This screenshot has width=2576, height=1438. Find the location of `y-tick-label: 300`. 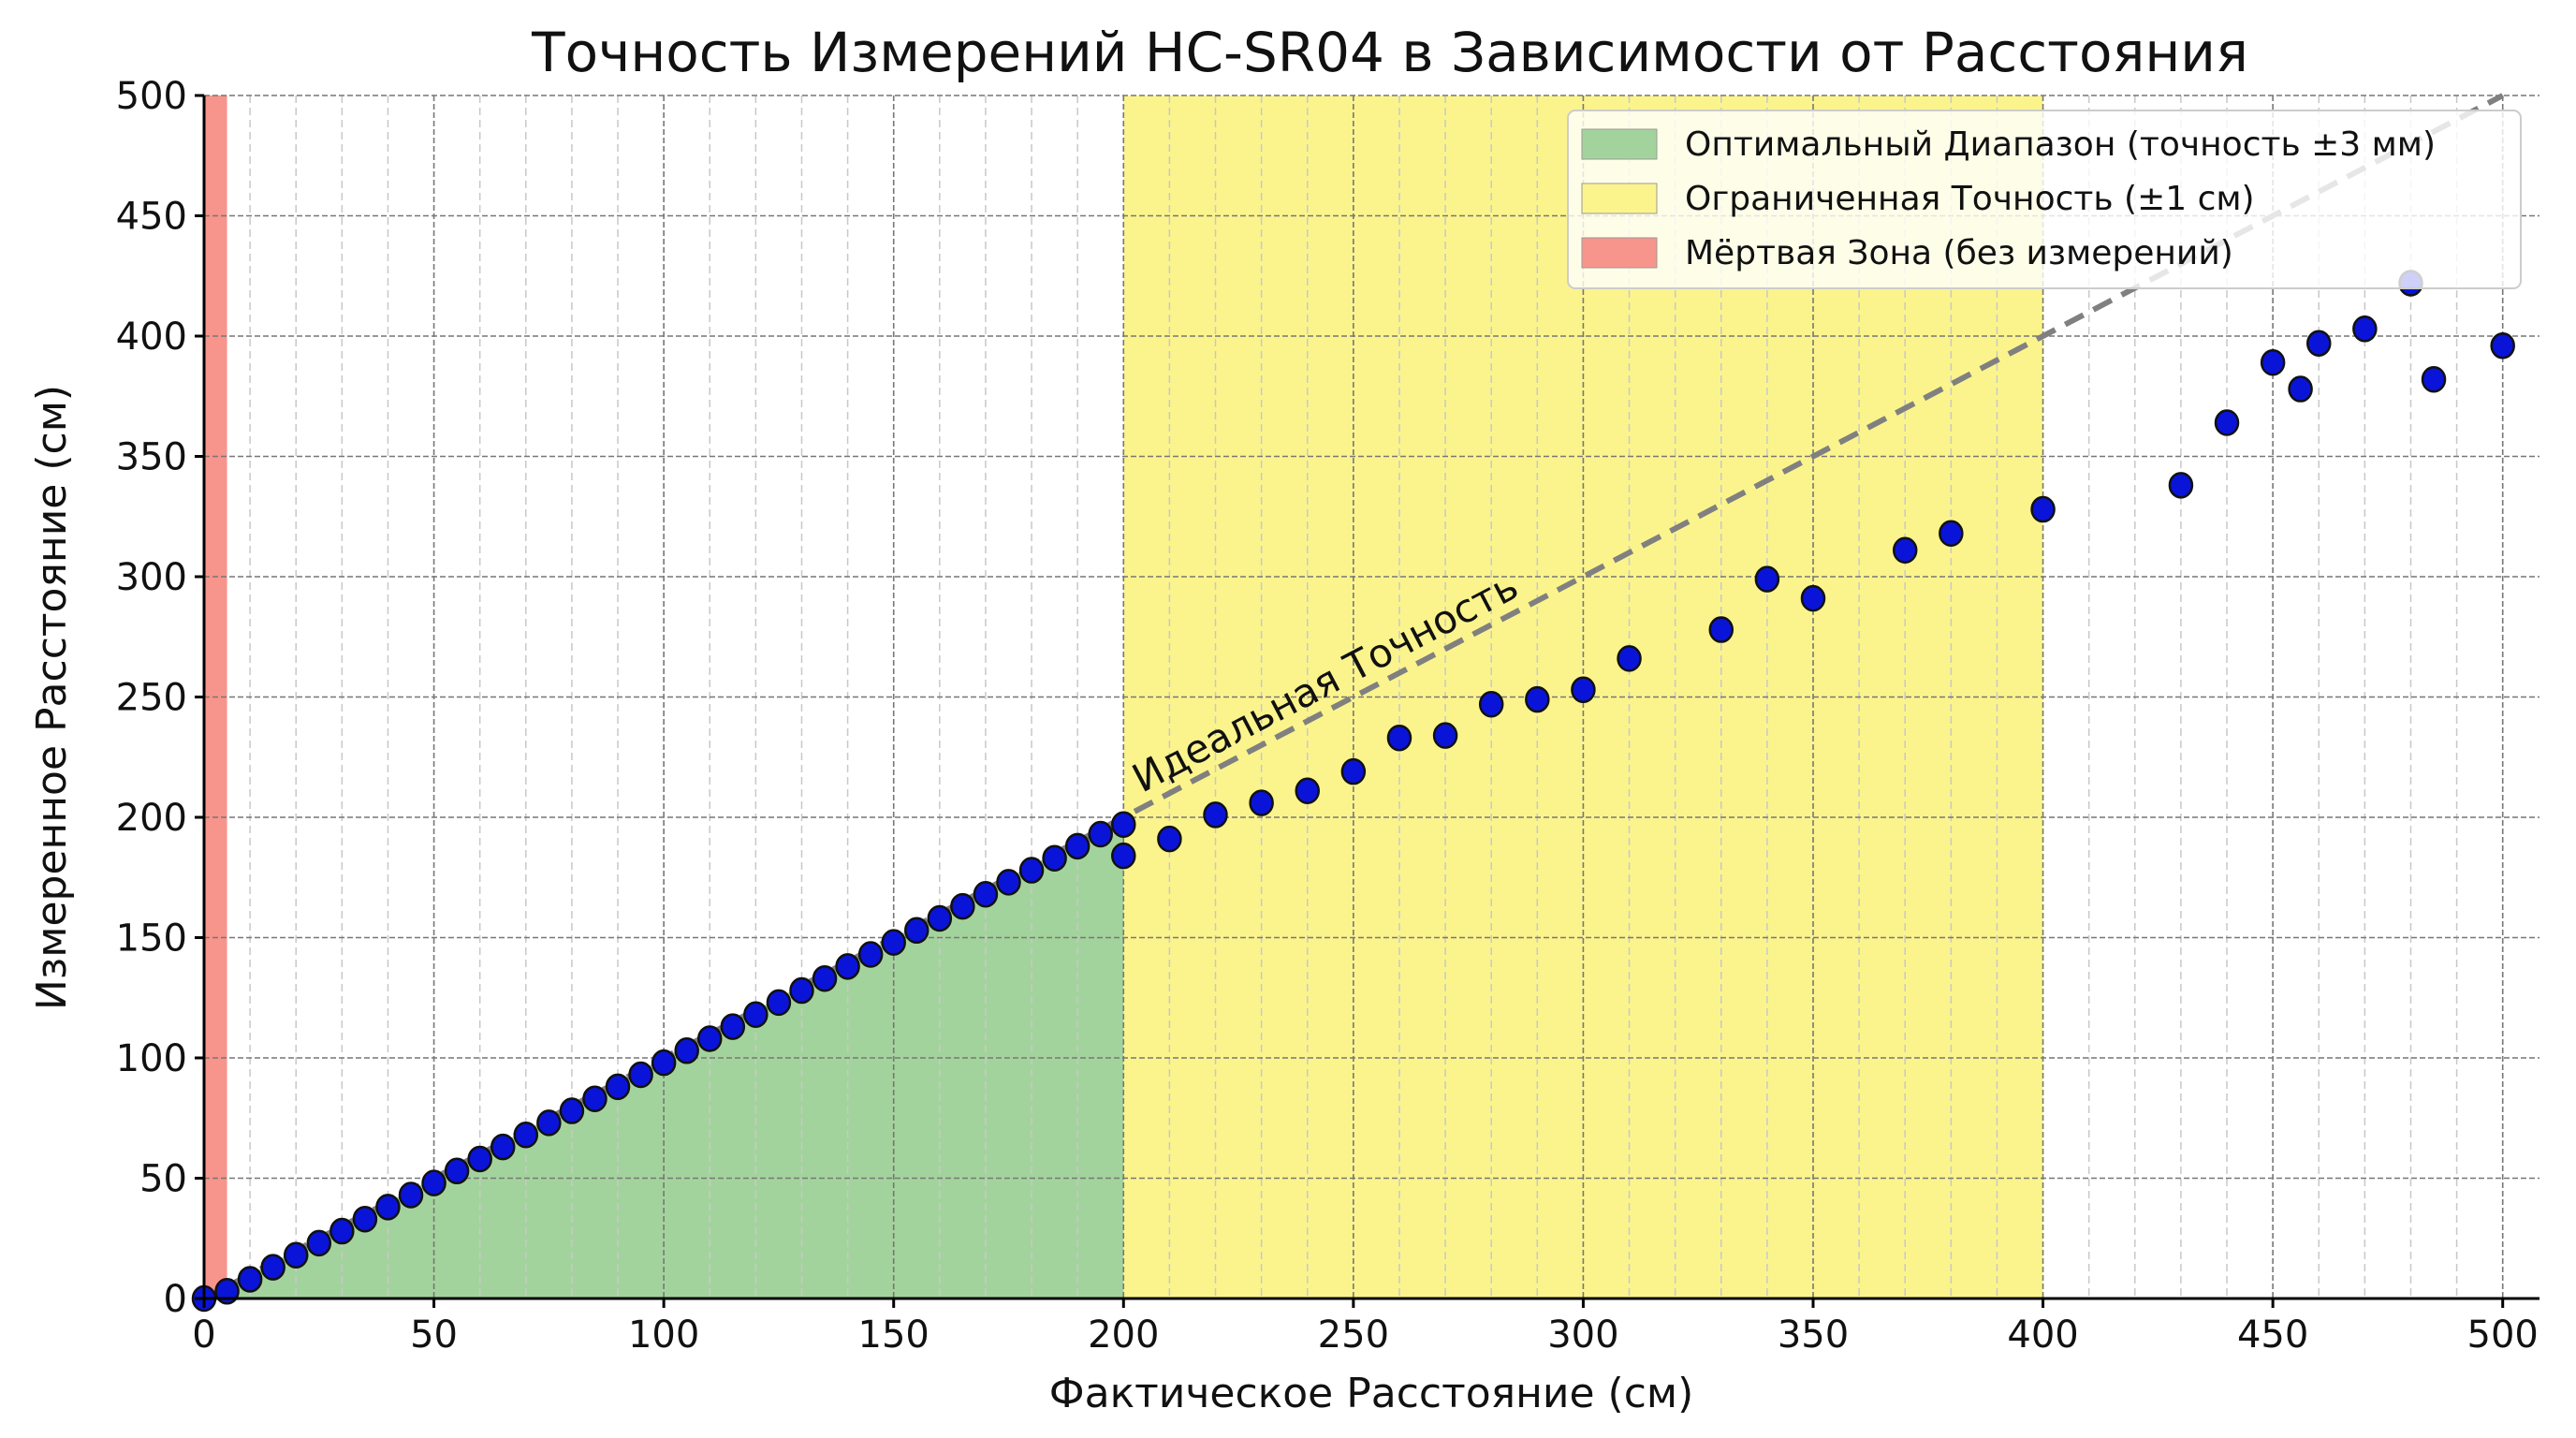

y-tick-label: 300 is located at coordinates (152, 577).